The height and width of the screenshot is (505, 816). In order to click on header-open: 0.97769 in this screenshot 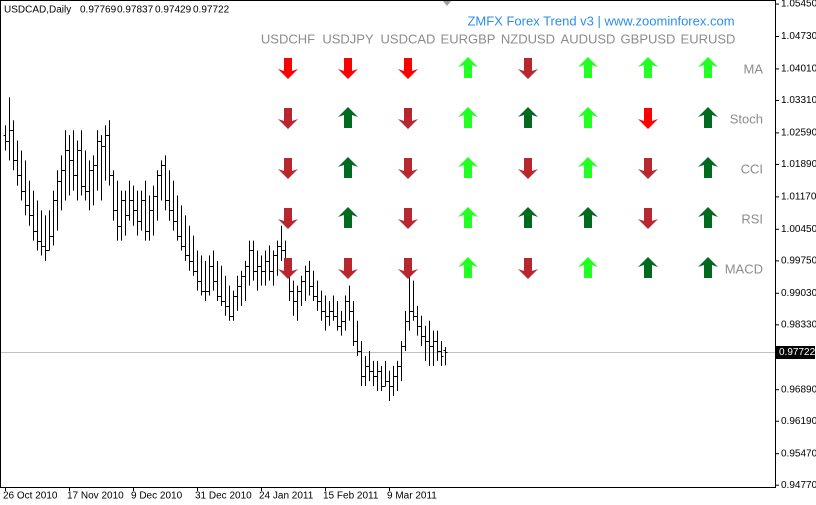, I will do `click(98, 10)`.